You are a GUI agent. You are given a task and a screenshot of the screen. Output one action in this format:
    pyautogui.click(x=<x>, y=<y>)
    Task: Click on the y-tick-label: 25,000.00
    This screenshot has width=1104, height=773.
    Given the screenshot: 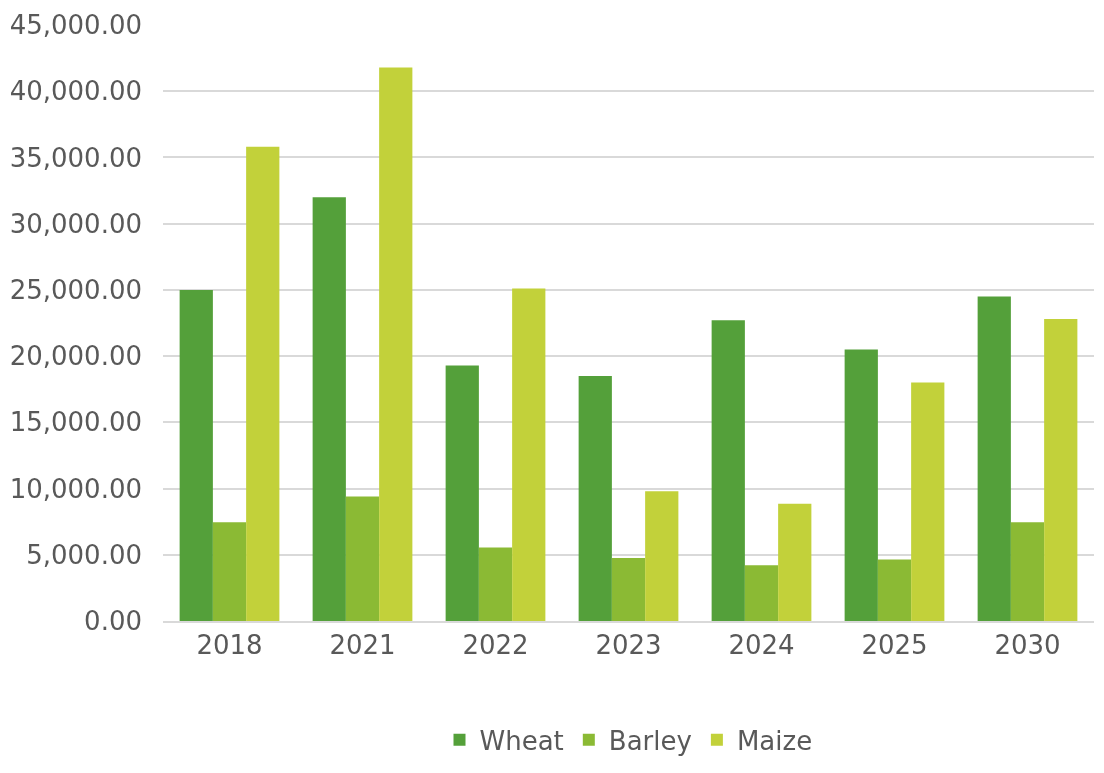 What is the action you would take?
    pyautogui.click(x=75, y=289)
    